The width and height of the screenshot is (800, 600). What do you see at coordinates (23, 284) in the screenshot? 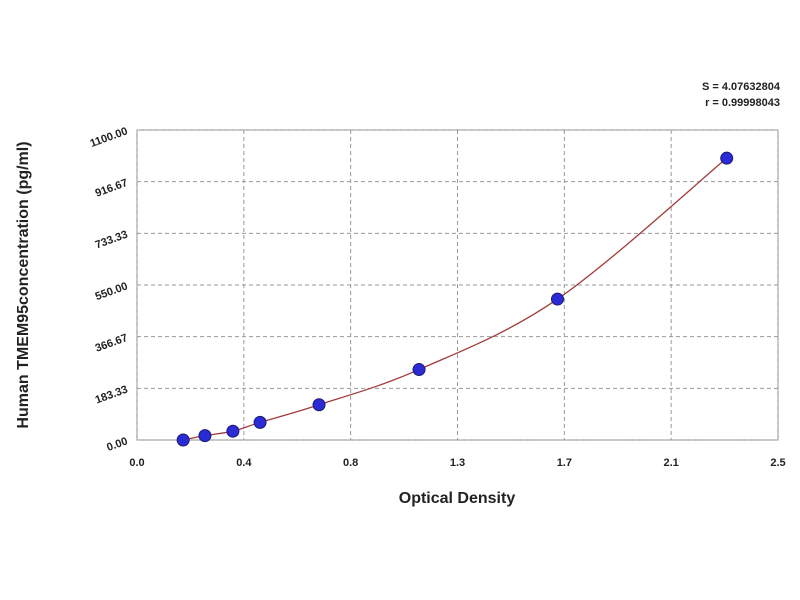
I see `y-axis-title: Human TMEM95concentration (pg/ml)` at bounding box center [23, 284].